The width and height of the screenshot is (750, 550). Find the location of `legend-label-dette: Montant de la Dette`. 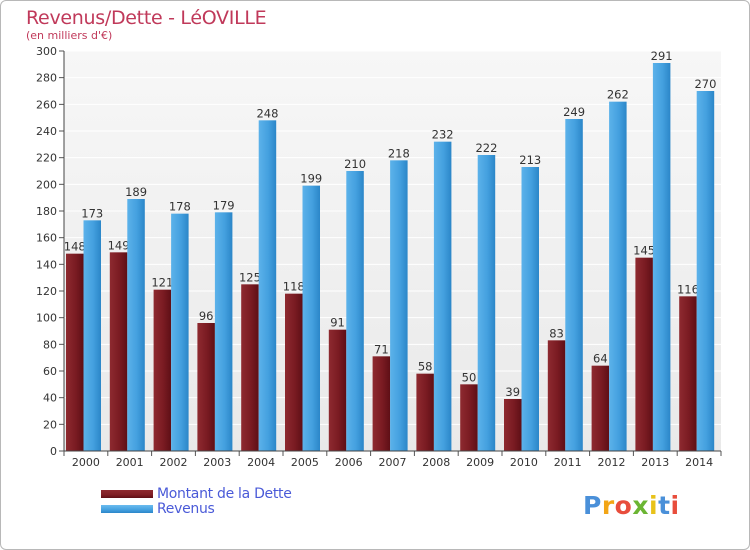

legend-label-dette: Montant de la Dette is located at coordinates (224, 493).